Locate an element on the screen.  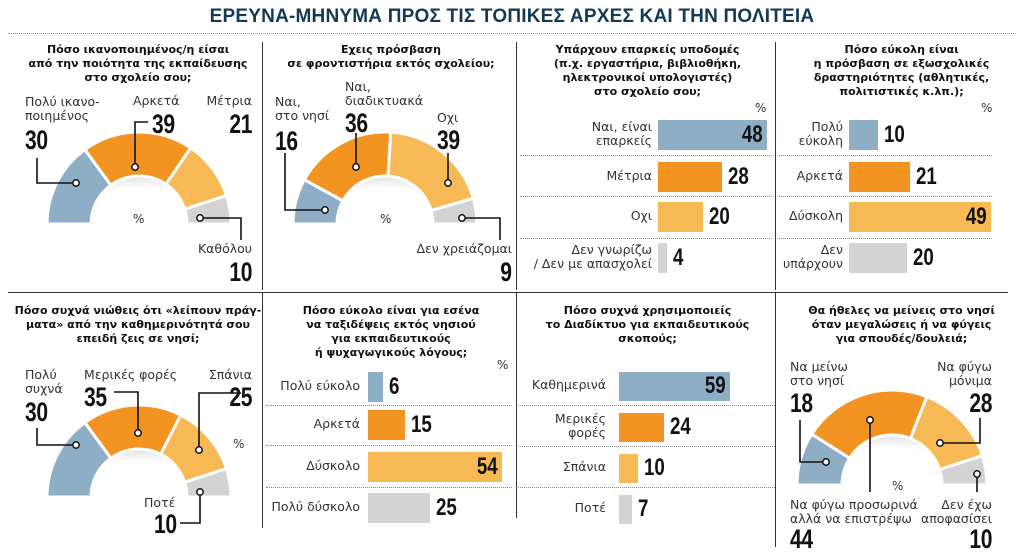
slice-label: Μερικές φορές is located at coordinates (131, 374).